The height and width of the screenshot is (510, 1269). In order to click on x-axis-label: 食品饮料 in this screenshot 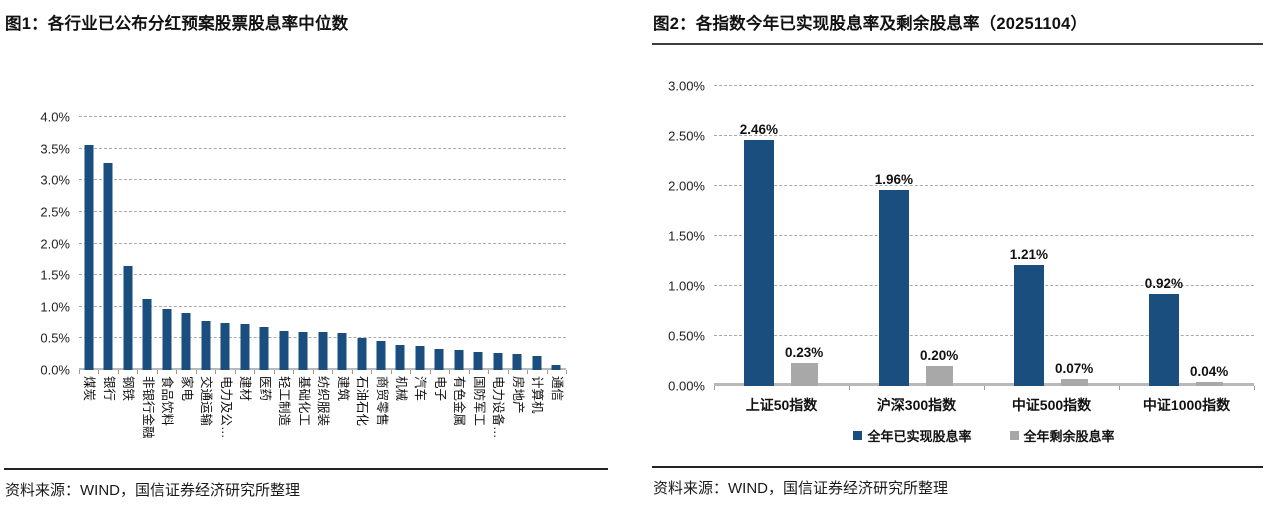, I will do `click(167, 401)`.